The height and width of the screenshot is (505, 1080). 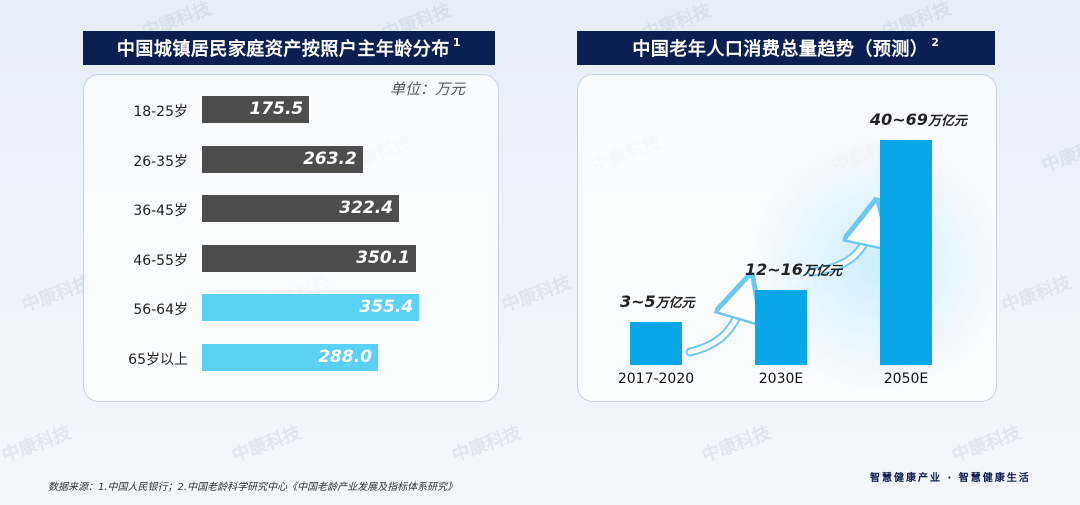 I want to click on bar-category-label: 26-35岁, so click(x=160, y=161).